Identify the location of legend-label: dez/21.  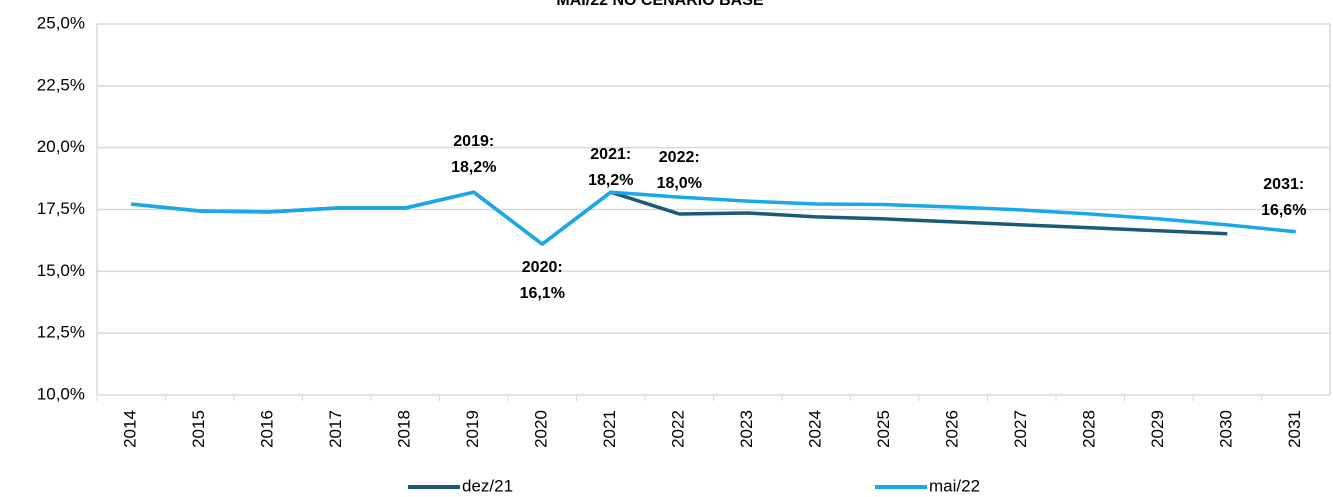
(487, 485).